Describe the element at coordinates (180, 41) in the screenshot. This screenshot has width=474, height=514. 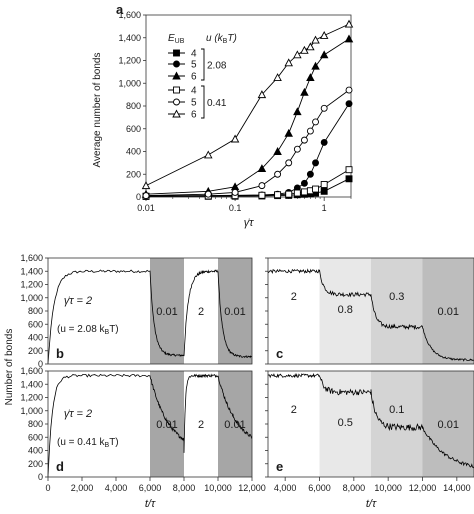
I see `legend-header-e-sub: UB` at that location.